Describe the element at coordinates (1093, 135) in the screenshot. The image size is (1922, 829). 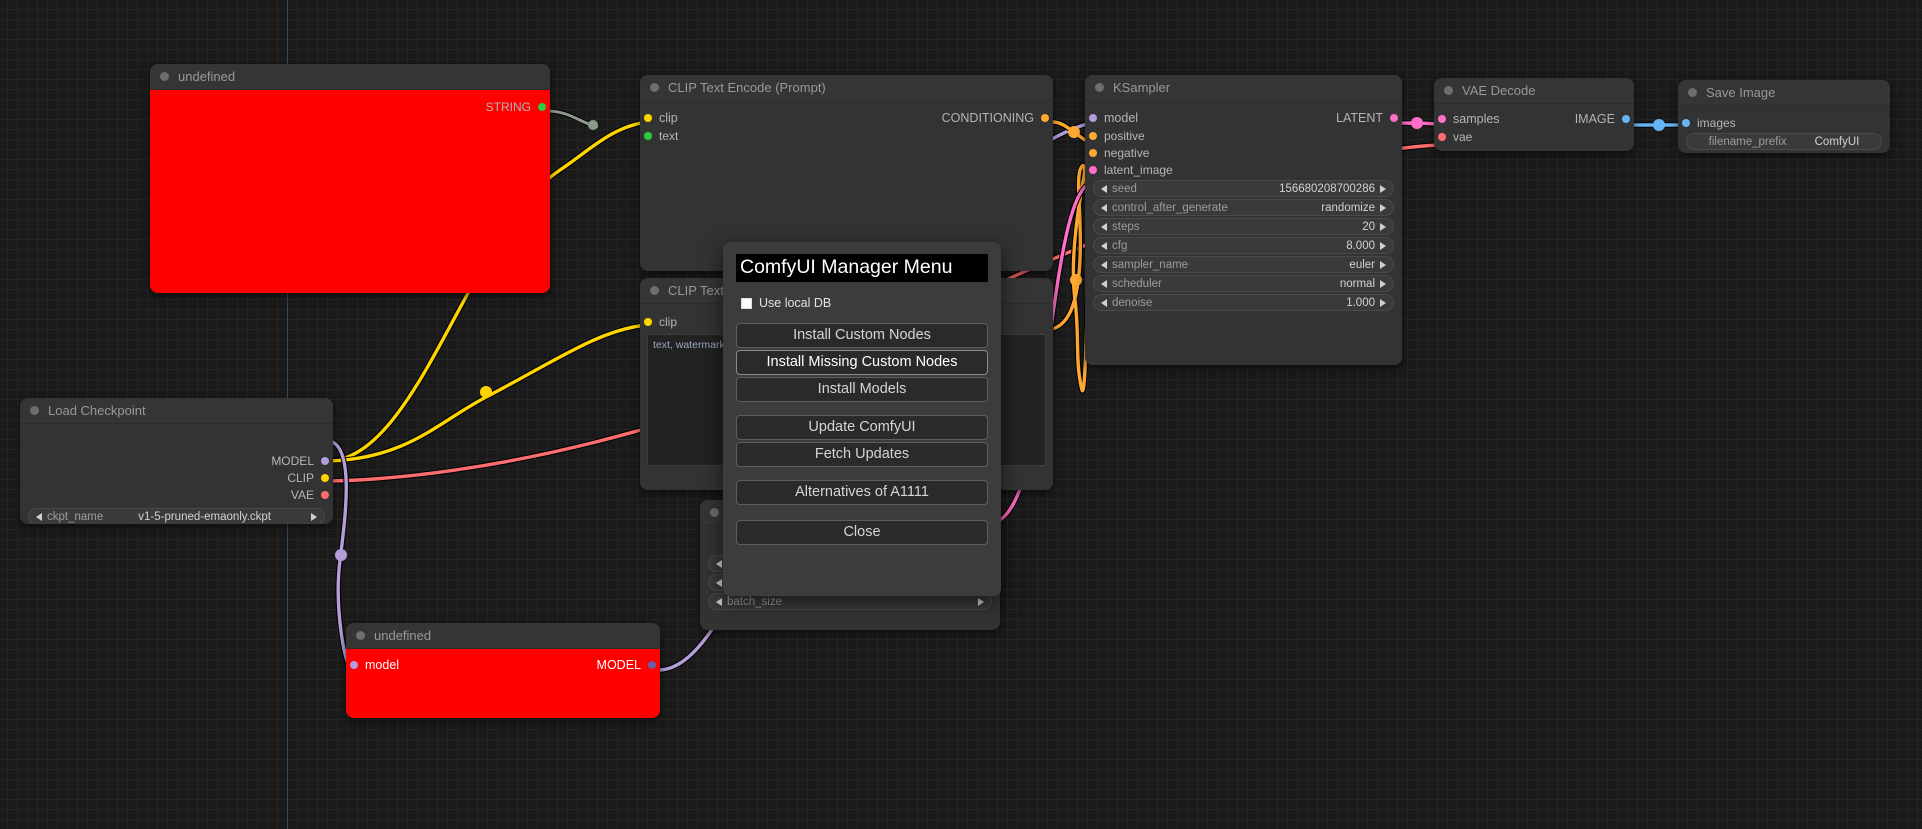
I see `input-dot-positive` at that location.